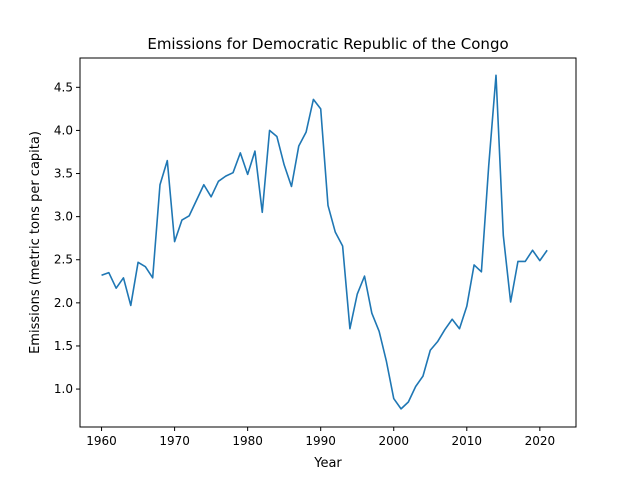  What do you see at coordinates (63, 217) in the screenshot?
I see `y-tick-label: 3.0` at bounding box center [63, 217].